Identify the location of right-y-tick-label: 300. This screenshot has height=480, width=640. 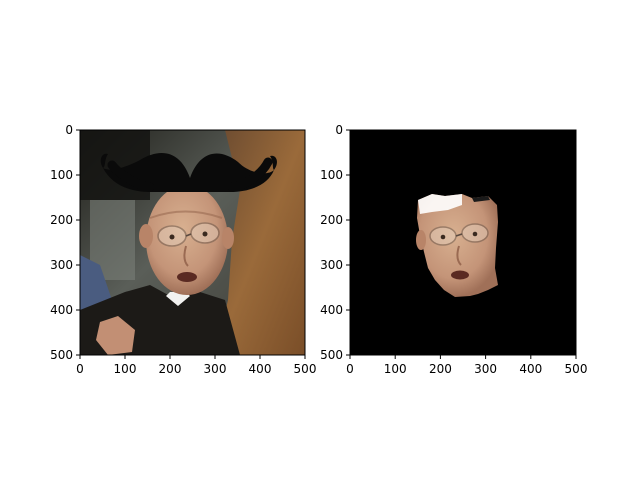
(331, 265).